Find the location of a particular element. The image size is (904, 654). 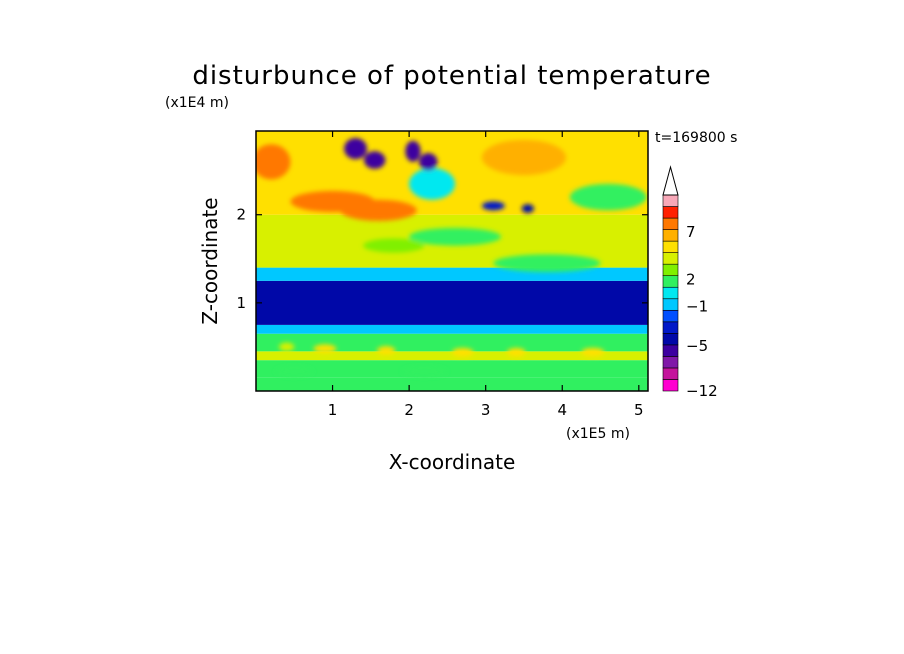

y-axis-ticks: 12 is located at coordinates (442, 259).